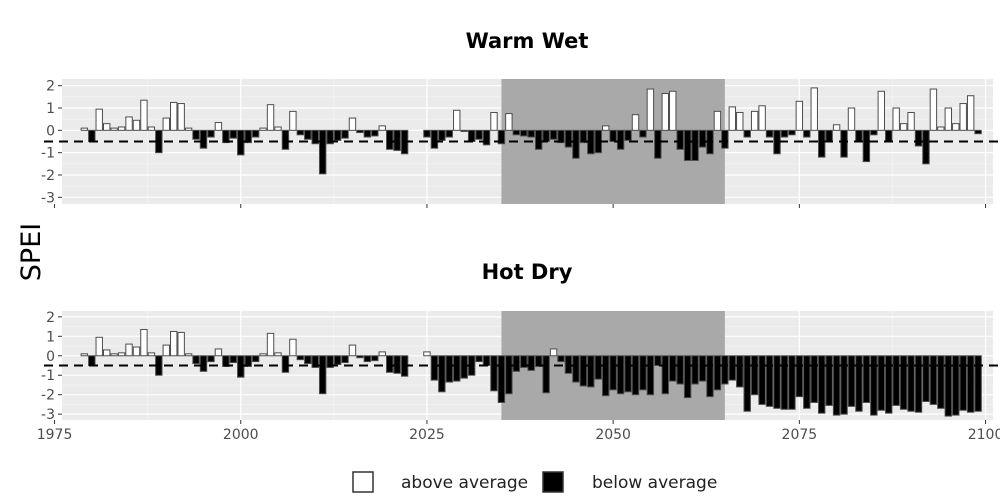 The image size is (1000, 500). I want to click on x-tick-label: 1975, so click(55, 435).